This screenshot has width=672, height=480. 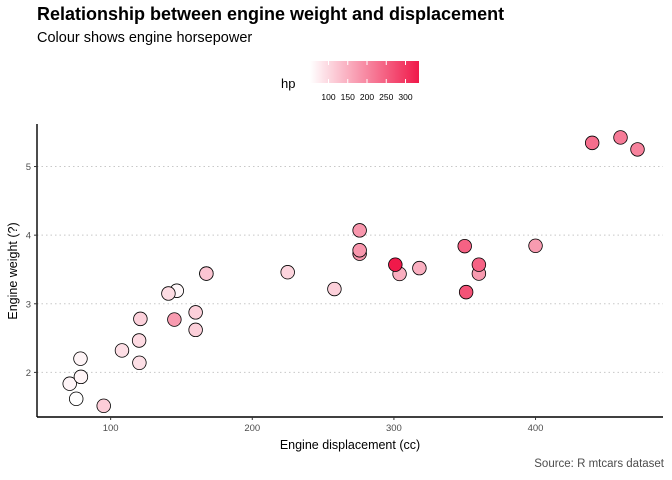 I want to click on x-tick-label: 400, so click(x=536, y=428).